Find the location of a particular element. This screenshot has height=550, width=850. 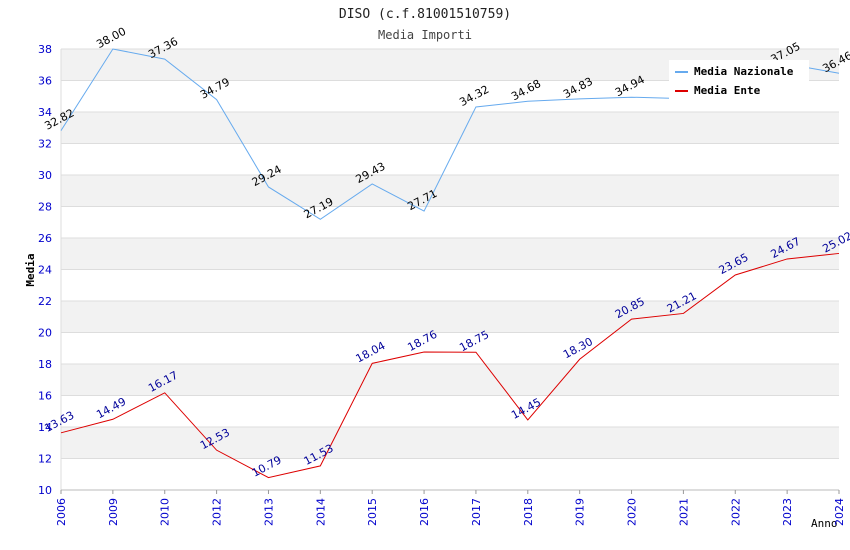

x-tick-label: 2013 is located at coordinates (268, 512).